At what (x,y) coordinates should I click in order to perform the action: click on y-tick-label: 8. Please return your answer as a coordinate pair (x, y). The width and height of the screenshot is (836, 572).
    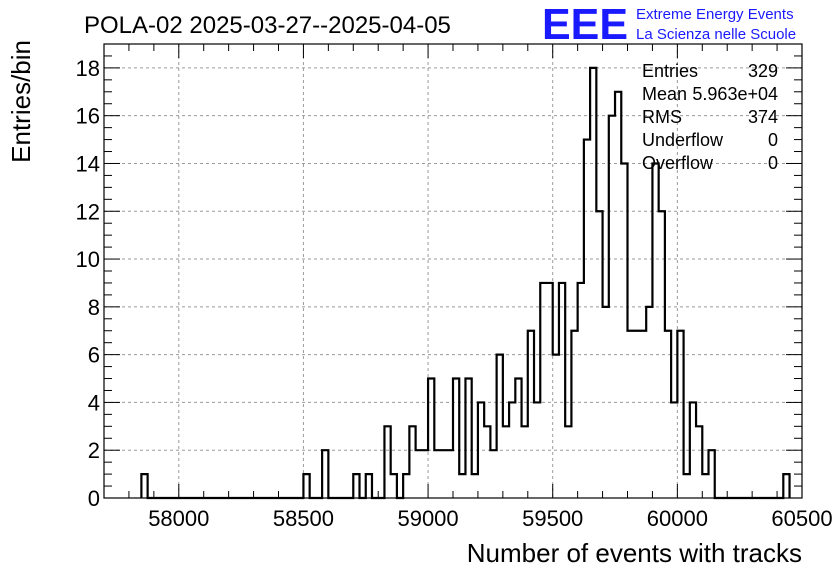
    Looking at the image, I should click on (94, 307).